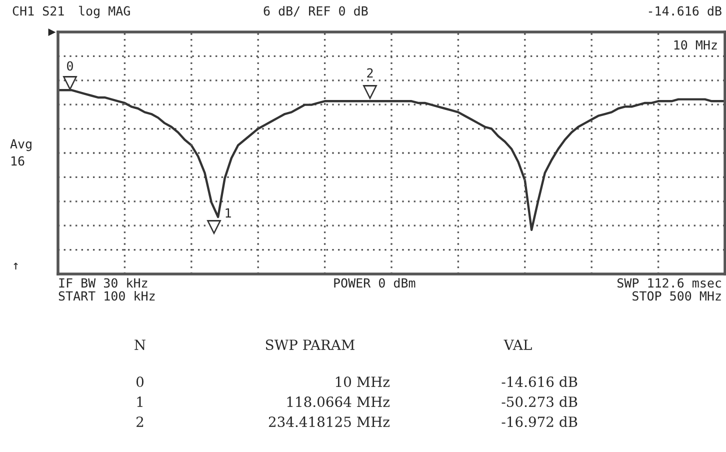  What do you see at coordinates (21, 145) in the screenshot?
I see `text: Avg` at bounding box center [21, 145].